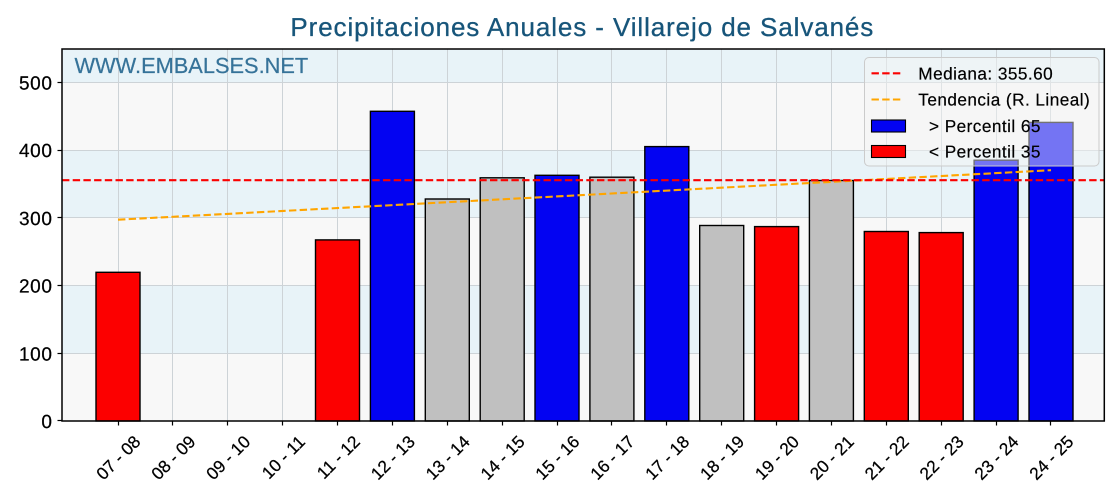 Image resolution: width=1120 pixels, height=500 pixels. What do you see at coordinates (36, 83) in the screenshot?
I see `svg-text: 500` at bounding box center [36, 83].